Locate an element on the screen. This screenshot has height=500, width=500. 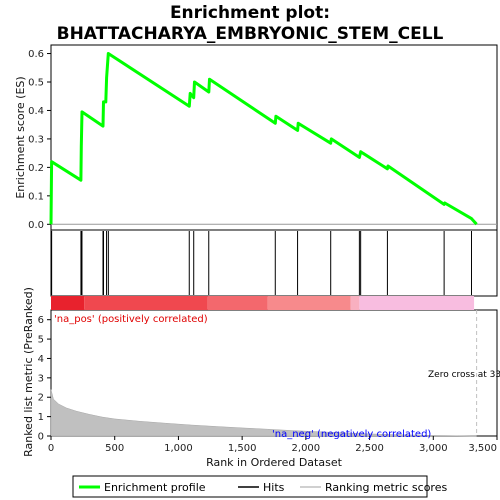
chart-title-line1: Enrichment plot: is located at coordinates (250, 13).